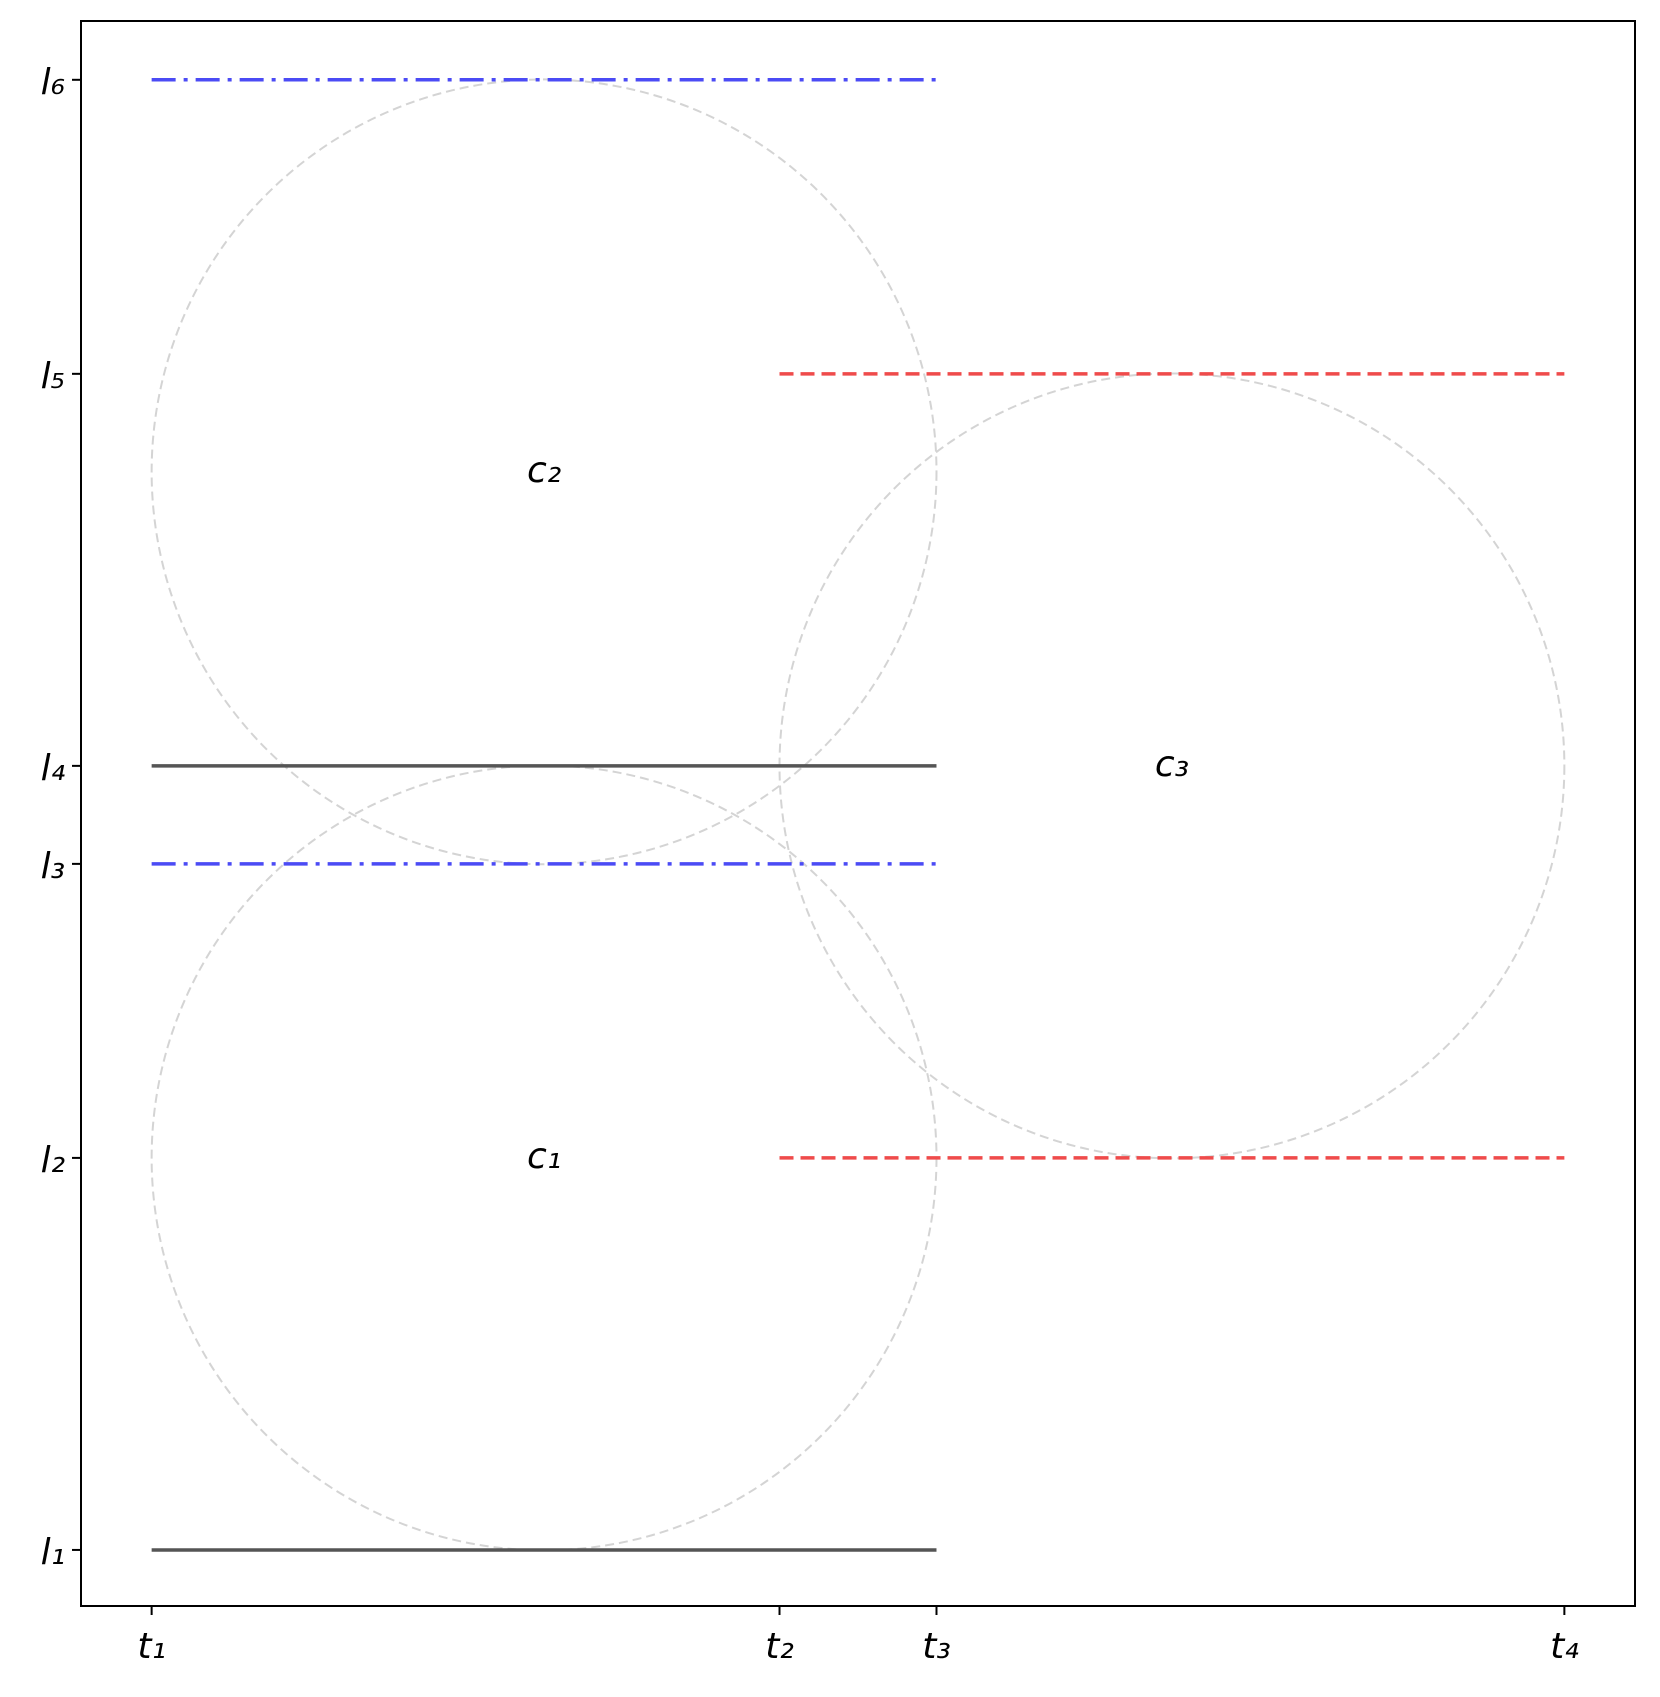  I want to click on circle-label: c₃, so click(1172, 764).